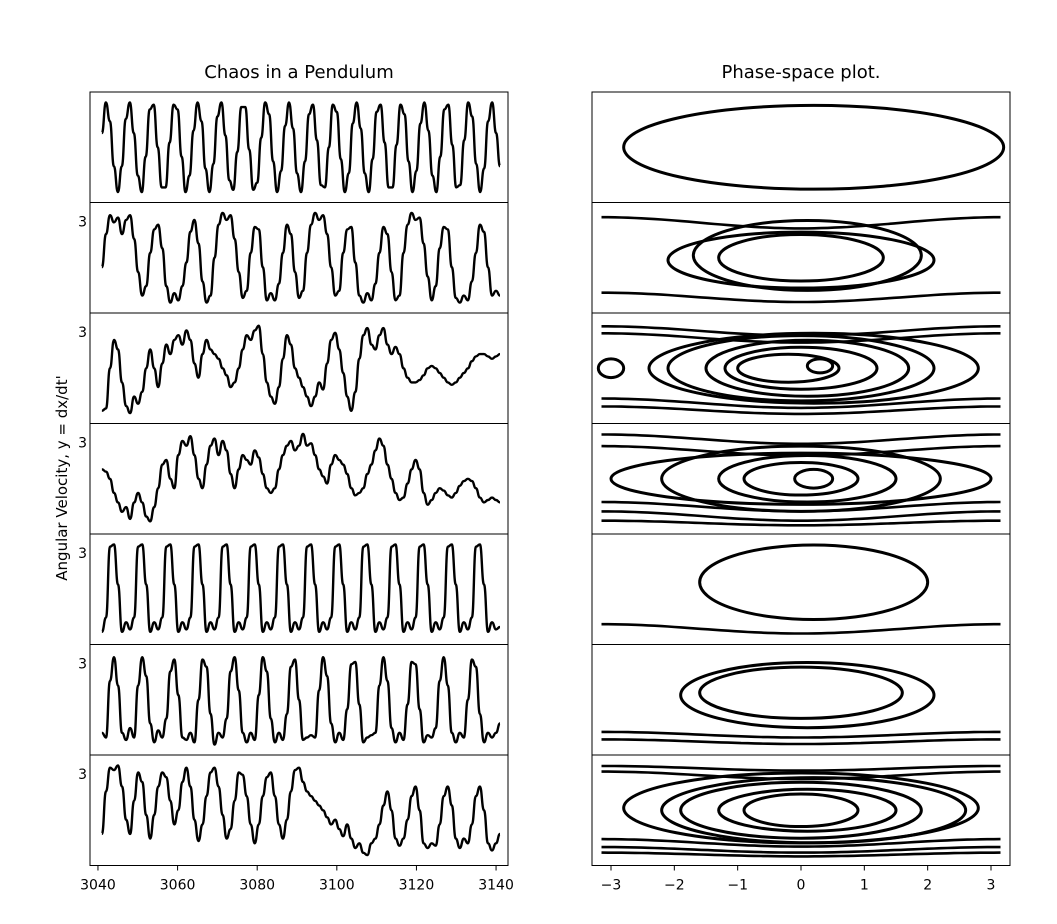 Image resolution: width=1057 pixels, height=924 pixels. I want to click on time-series-line-row3, so click(301, 369).